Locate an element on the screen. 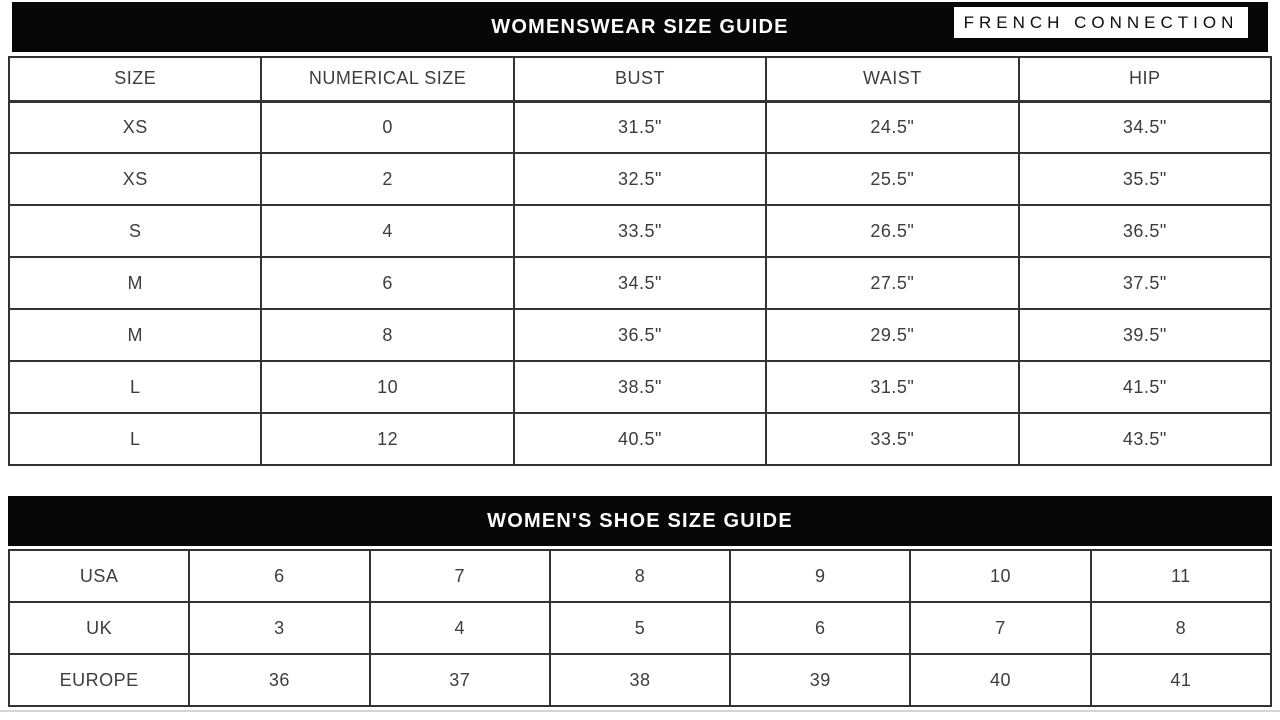 The height and width of the screenshot is (720, 1280). table-cell: 26.5" is located at coordinates (892, 231).